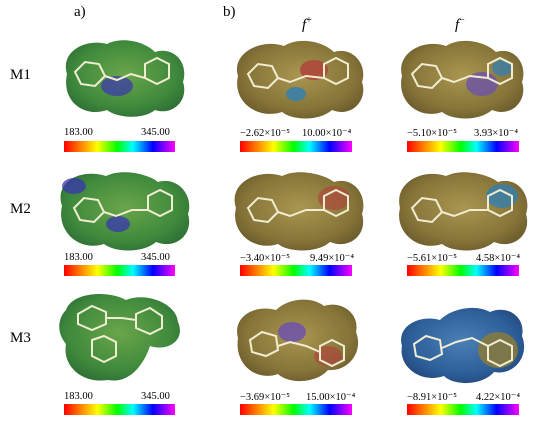 The width and height of the screenshot is (539, 423). What do you see at coordinates (265, 397) in the screenshot?
I see `fplus-min-m3: −3.69×10⁻⁵` at bounding box center [265, 397].